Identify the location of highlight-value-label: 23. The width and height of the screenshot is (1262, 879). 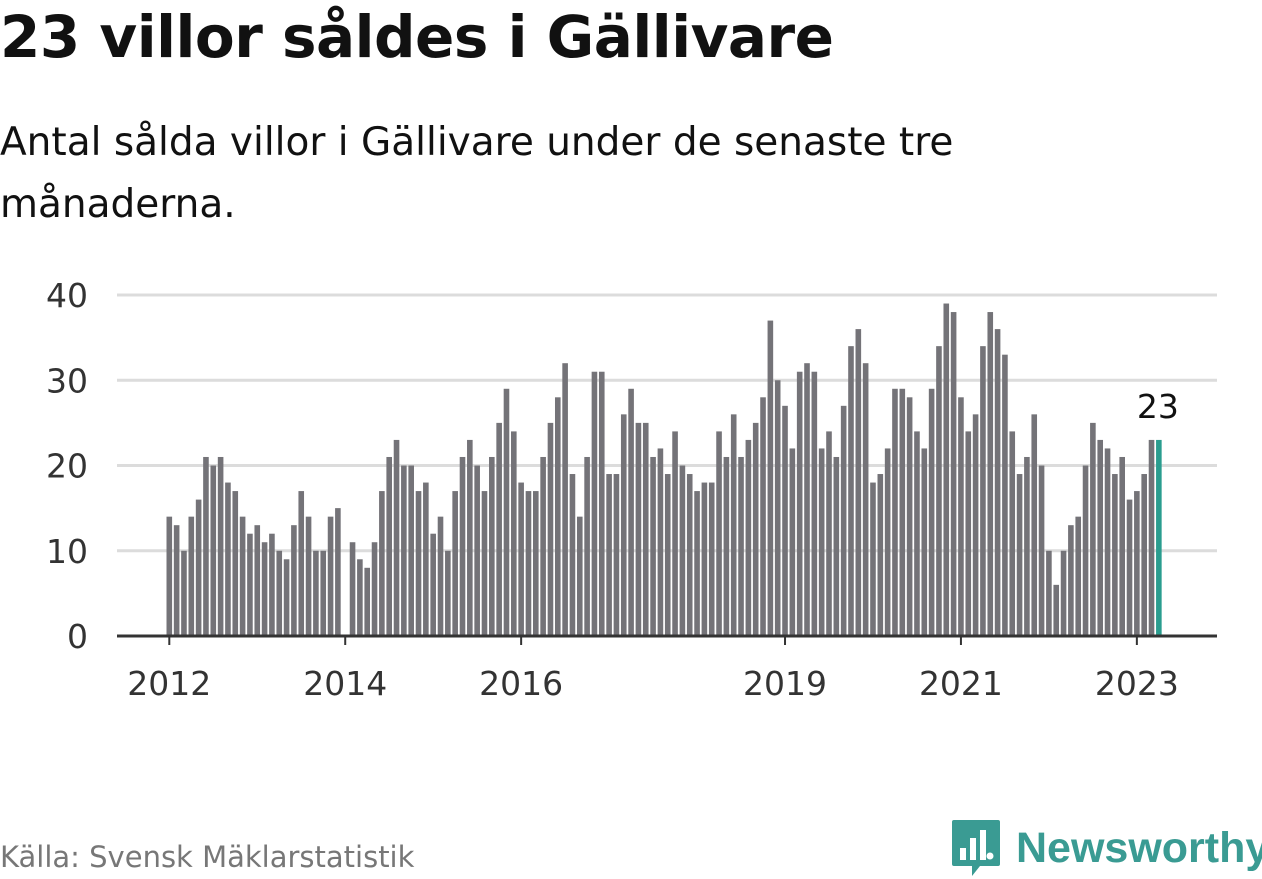
(1158, 406).